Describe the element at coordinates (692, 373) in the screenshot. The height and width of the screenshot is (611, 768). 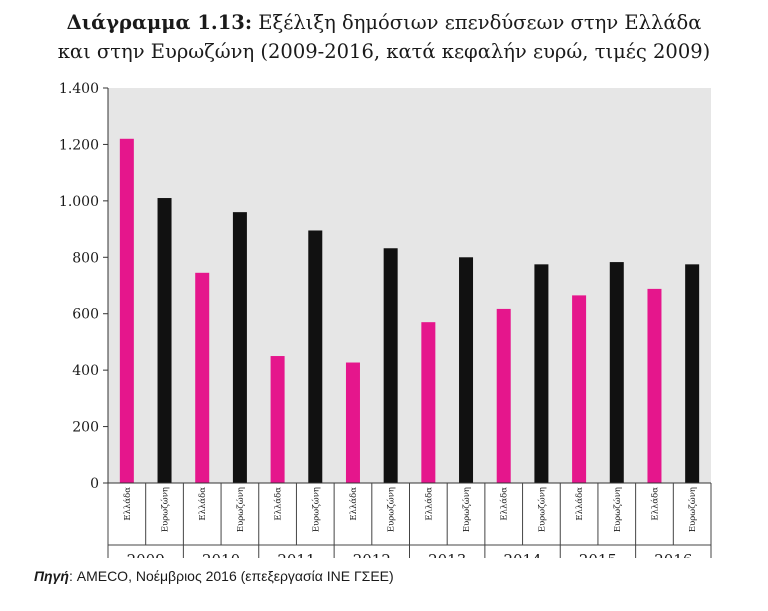
I see `bar-Ευρωζώνη-2016` at that location.